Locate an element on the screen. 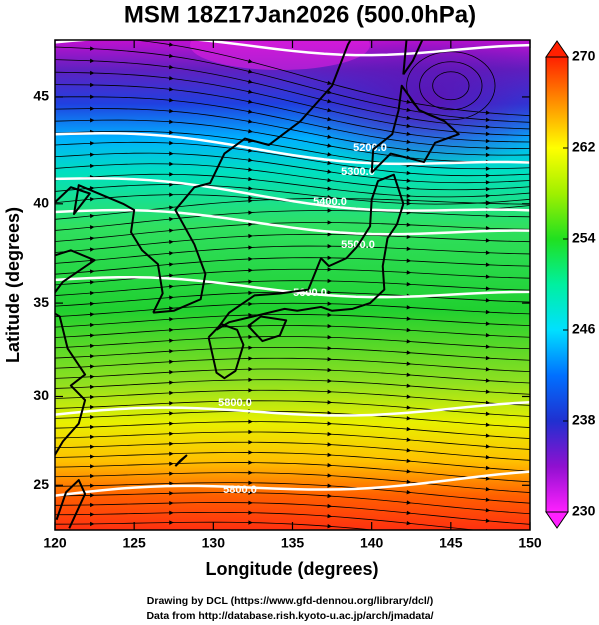  y-axis-label: Latitude (degrees) is located at coordinates (13, 285).